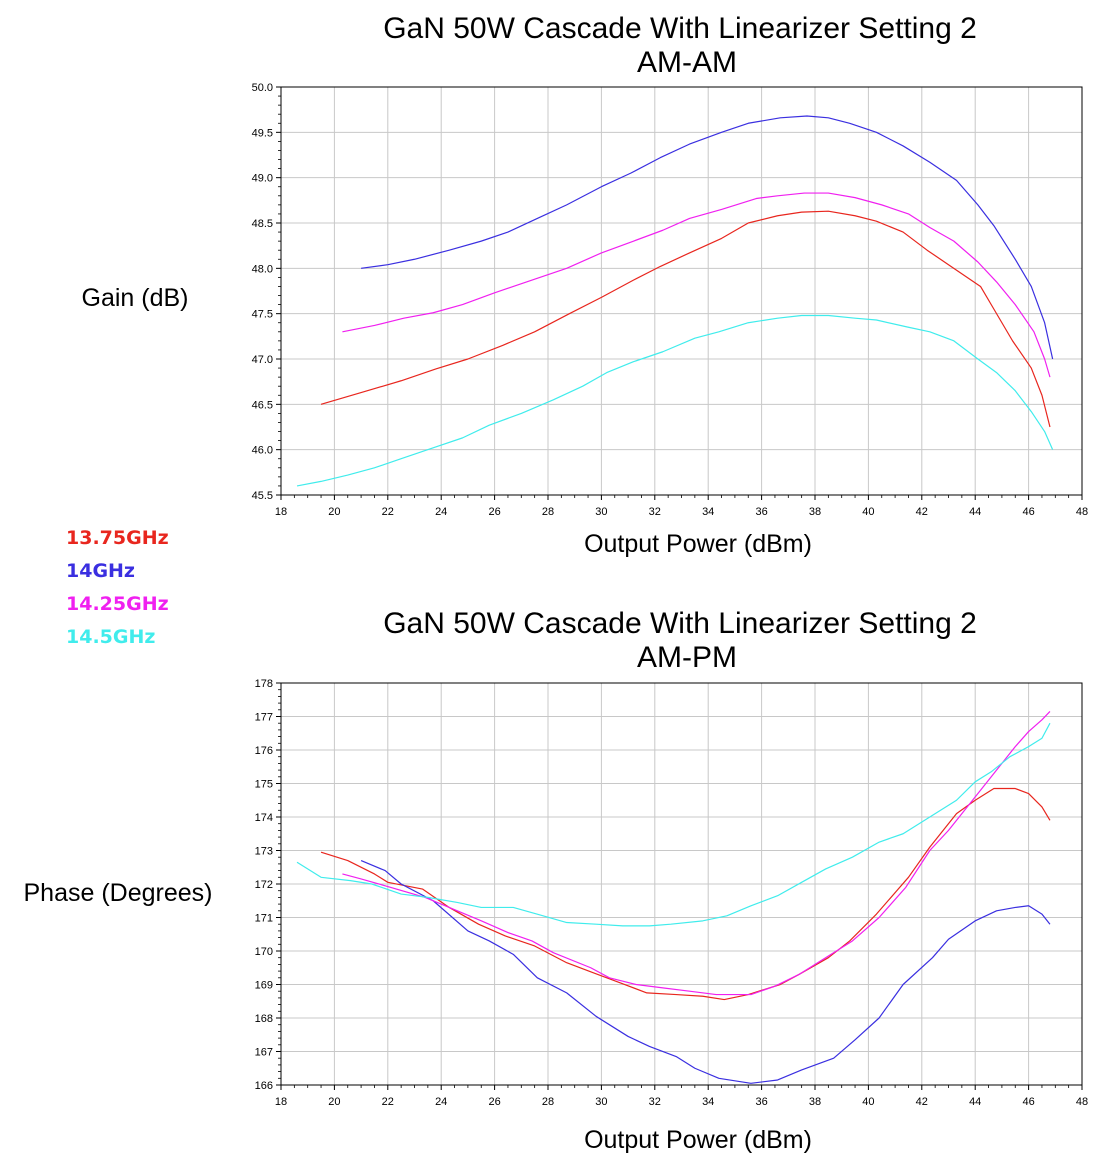 The height and width of the screenshot is (1167, 1109). Describe the element at coordinates (117, 538) in the screenshot. I see `legend-item-13-75ghz: 13.75GHz` at that location.